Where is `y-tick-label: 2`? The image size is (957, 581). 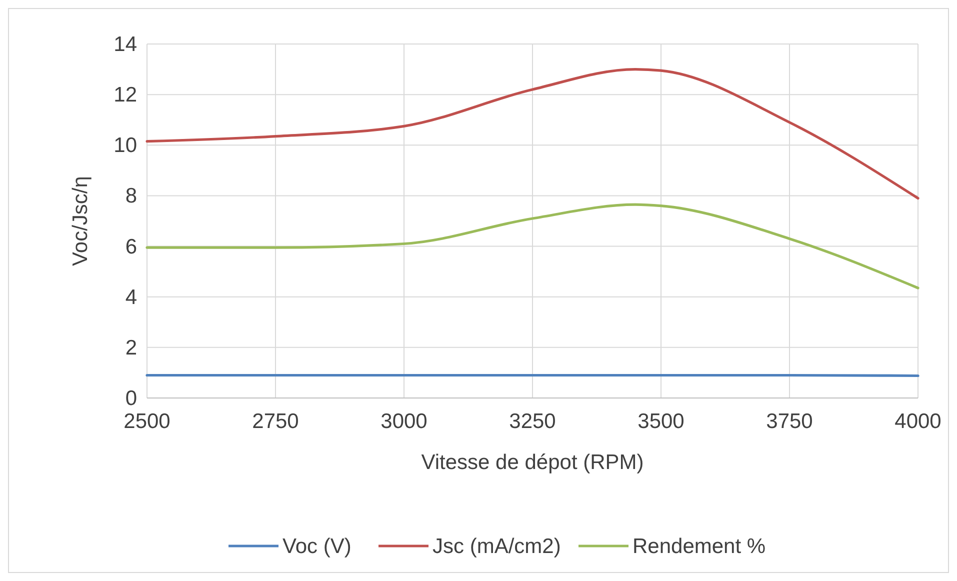 y-tick-label: 2 is located at coordinates (131, 348).